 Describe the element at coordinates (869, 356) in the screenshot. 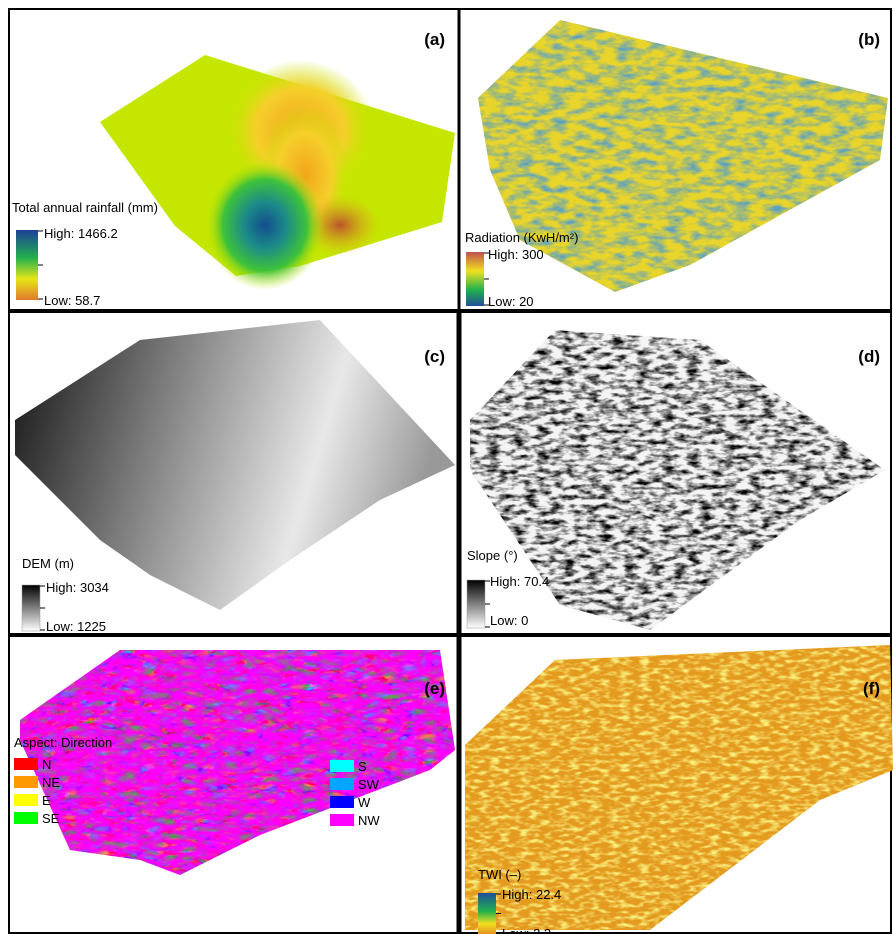

I see `panel-label: (d)` at that location.